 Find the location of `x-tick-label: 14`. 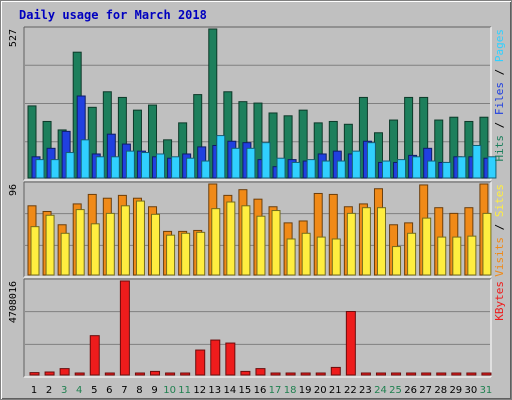

x-tick-label: 14 is located at coordinates (229, 390).